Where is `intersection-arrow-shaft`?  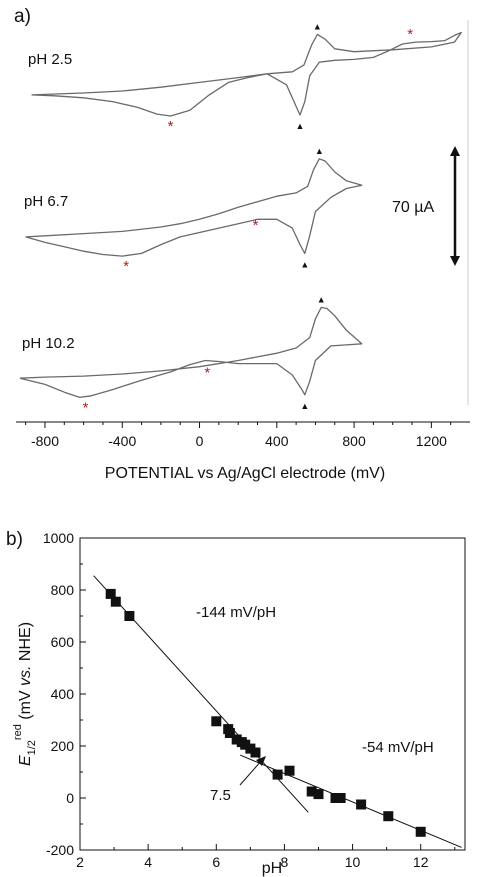 intersection-arrow-shaft is located at coordinates (251, 772).